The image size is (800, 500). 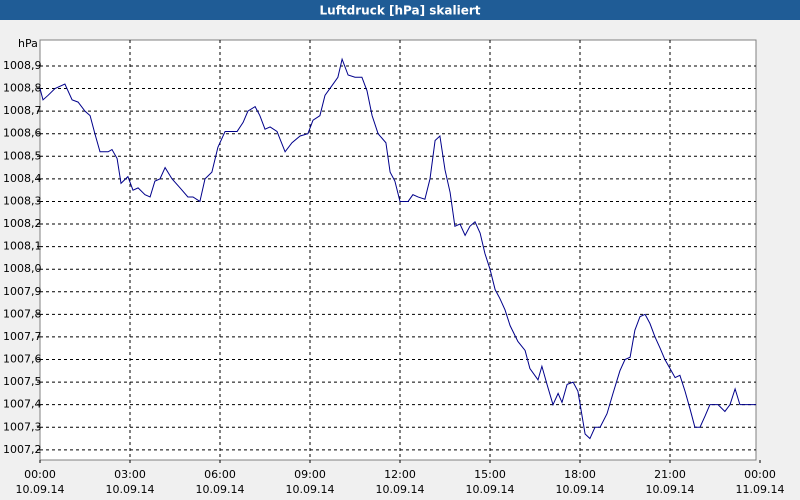 I want to click on y-axis-label: hPa, so click(x=28, y=43).